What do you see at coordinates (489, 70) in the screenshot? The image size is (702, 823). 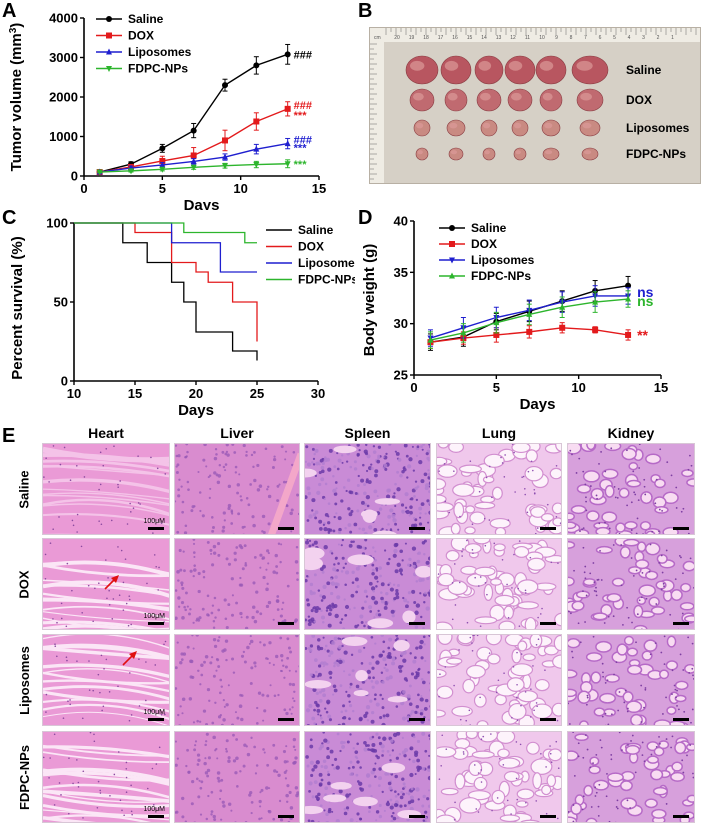 I see `tumor-body` at bounding box center [489, 70].